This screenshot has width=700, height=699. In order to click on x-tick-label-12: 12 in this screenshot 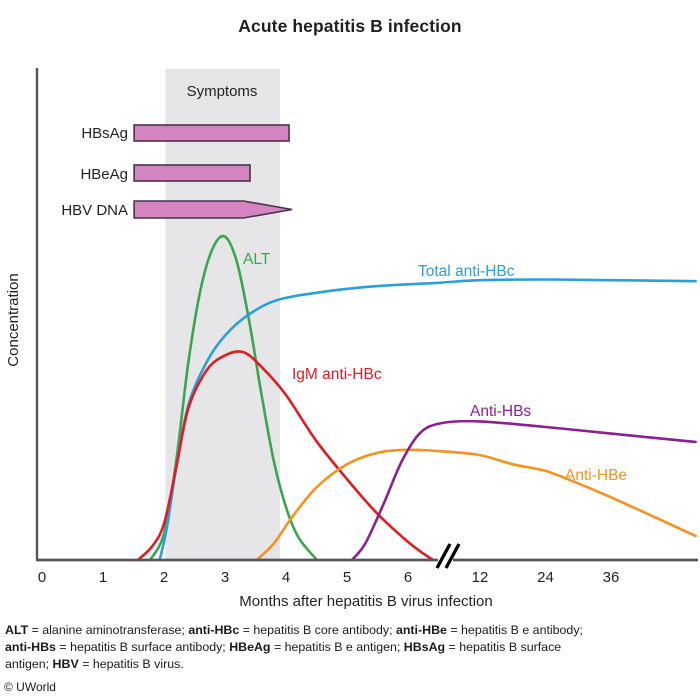, I will do `click(480, 577)`.